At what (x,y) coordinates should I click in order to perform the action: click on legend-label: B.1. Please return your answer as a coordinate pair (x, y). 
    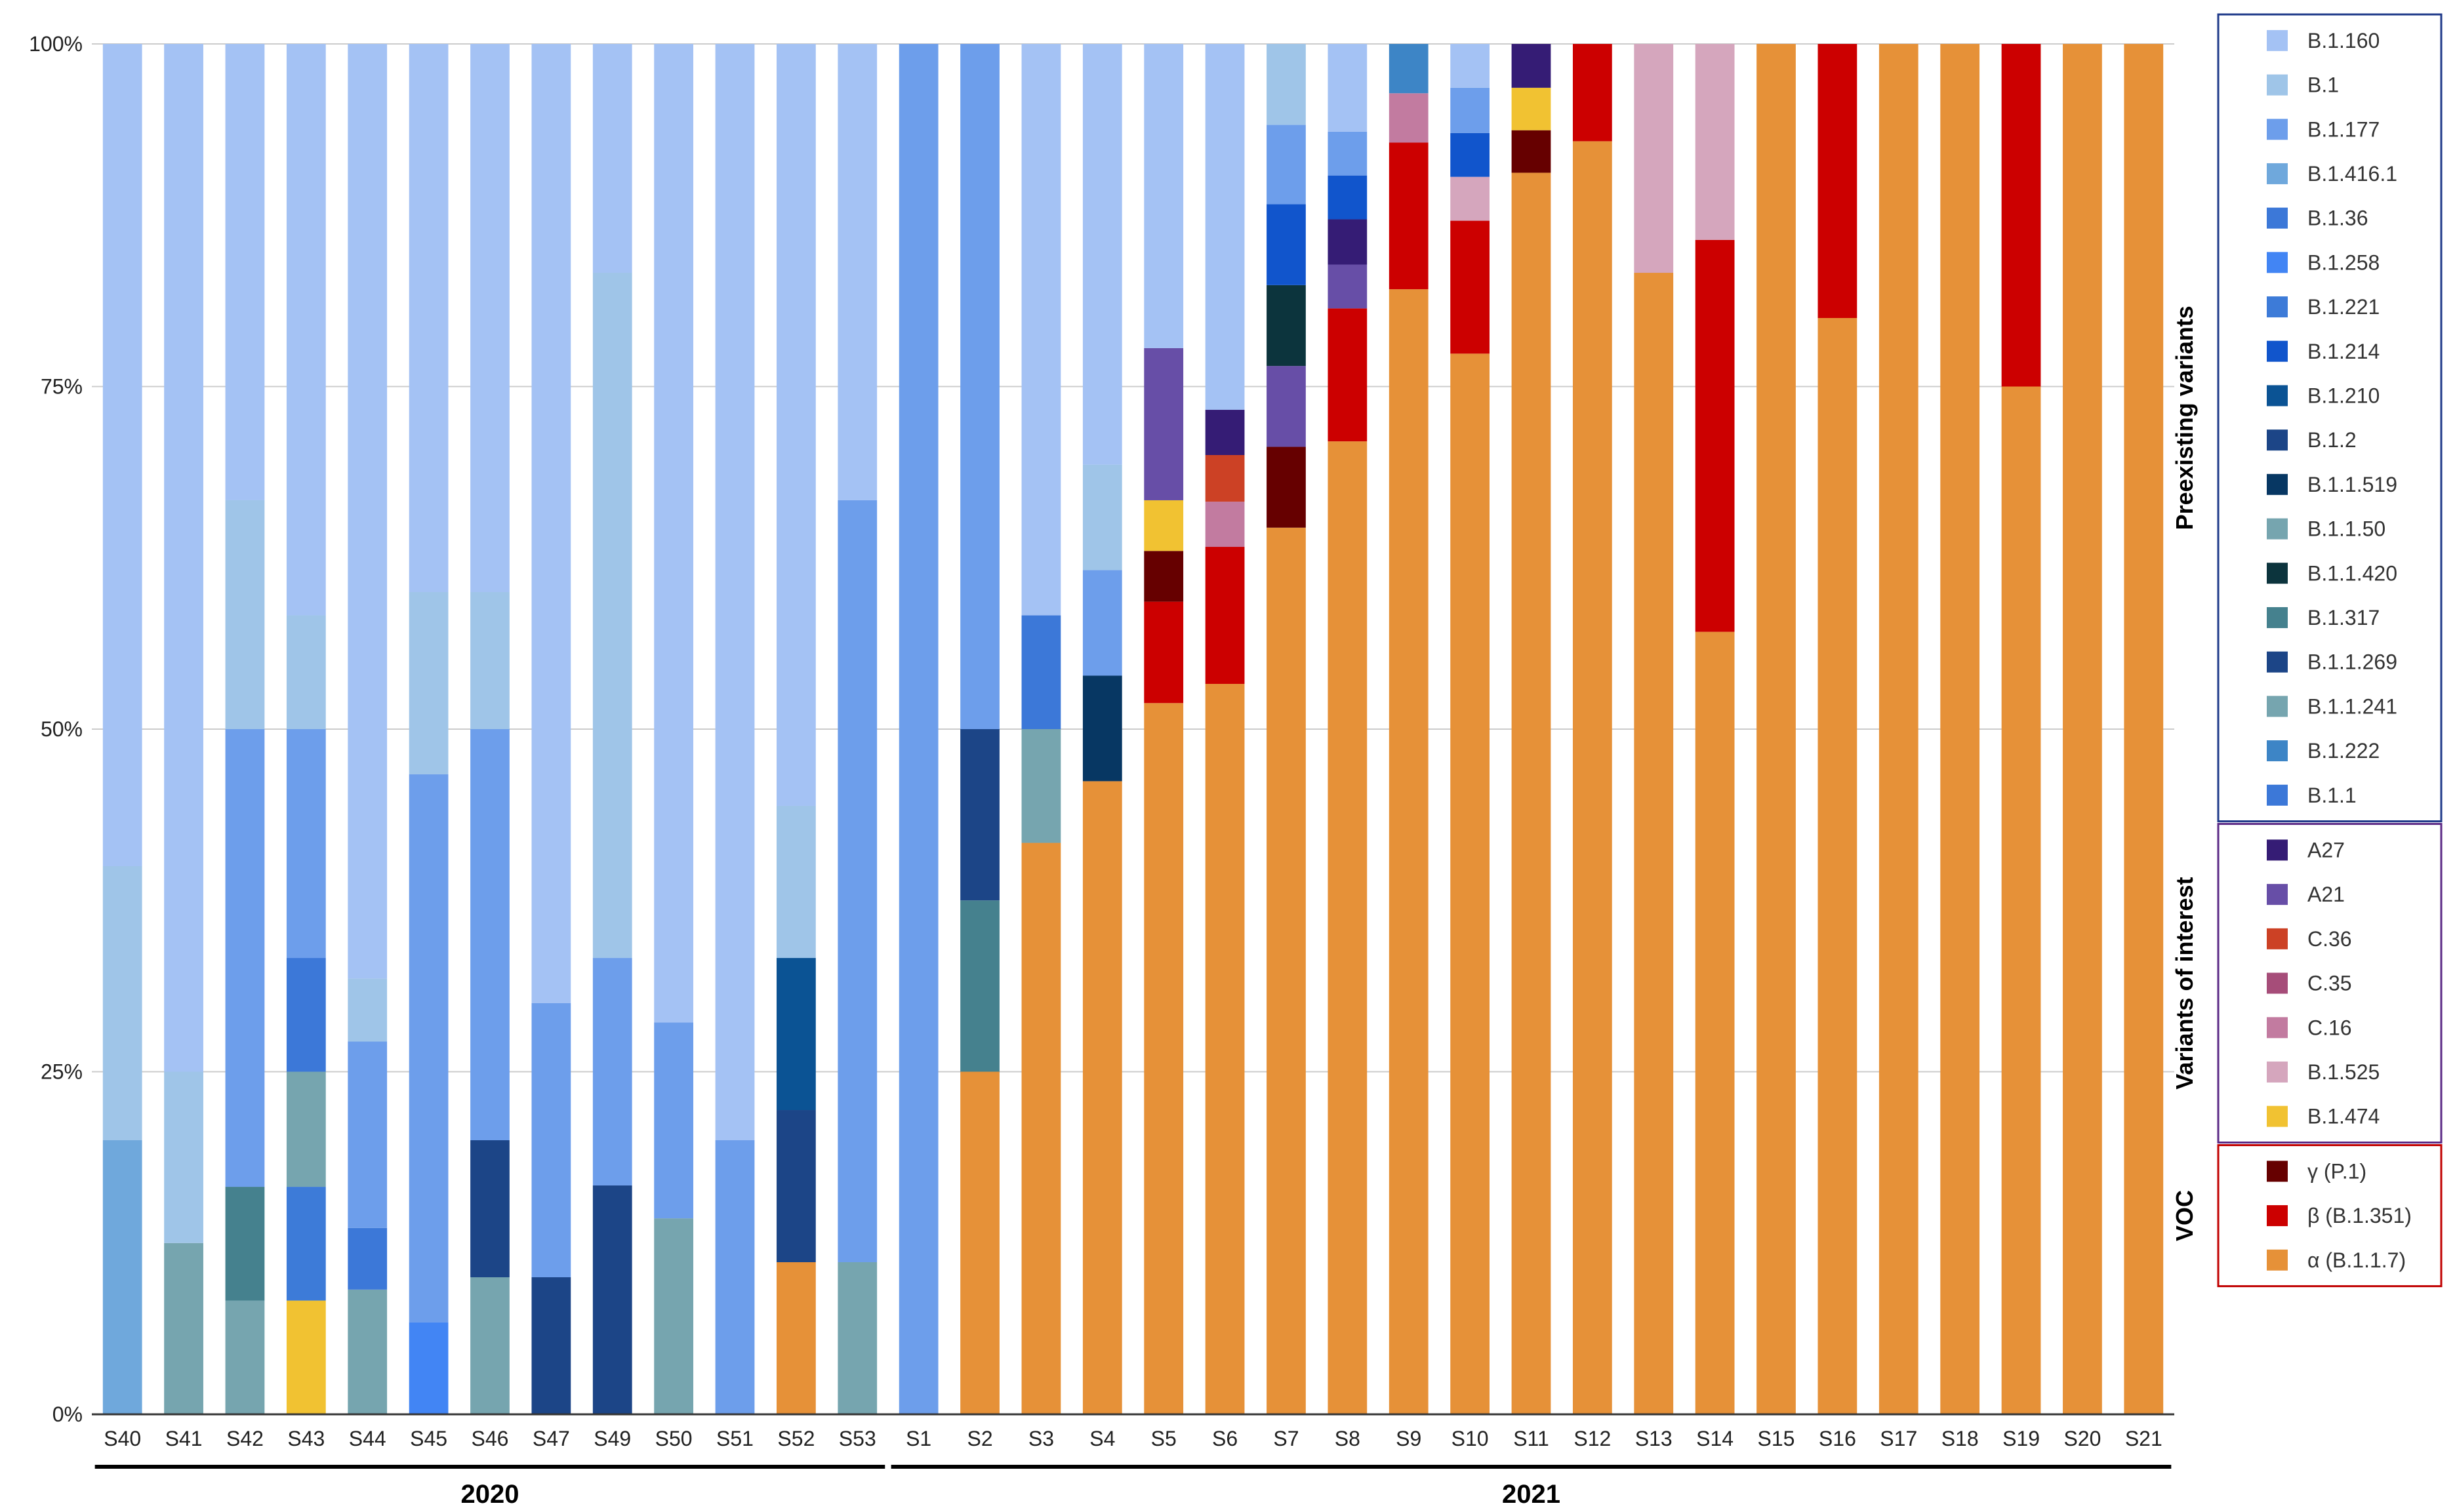
    Looking at the image, I should click on (2323, 85).